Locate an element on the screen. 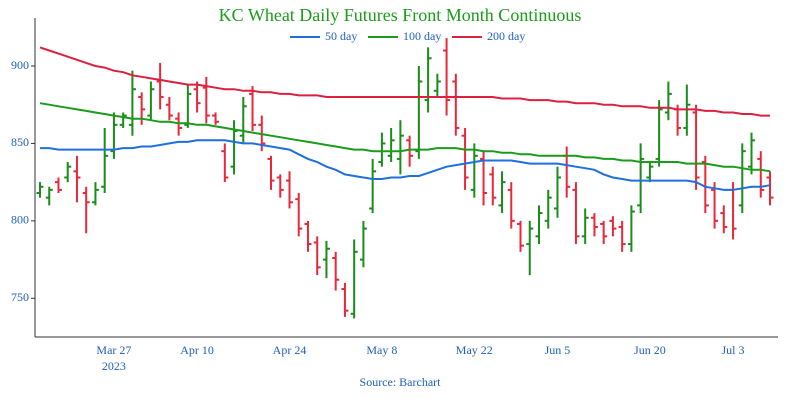 Image resolution: width=800 pixels, height=400 pixels. legend-label: 200 day is located at coordinates (506, 36).